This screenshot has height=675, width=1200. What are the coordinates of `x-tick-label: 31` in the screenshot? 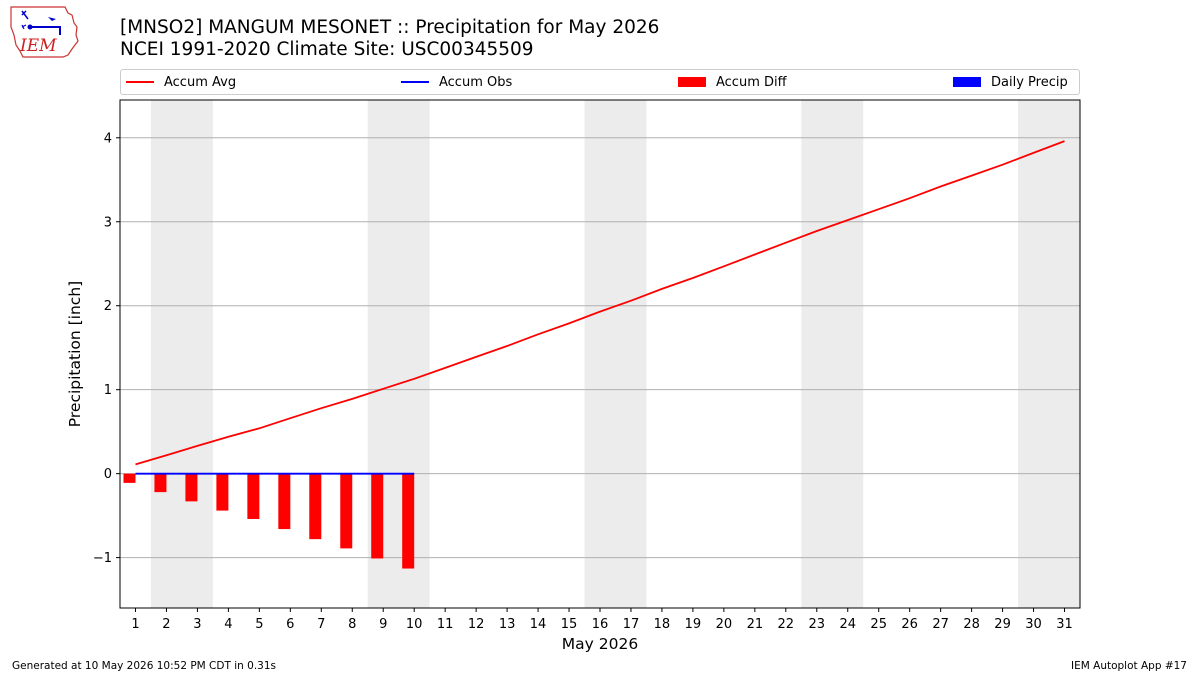 It's located at (1064, 624).